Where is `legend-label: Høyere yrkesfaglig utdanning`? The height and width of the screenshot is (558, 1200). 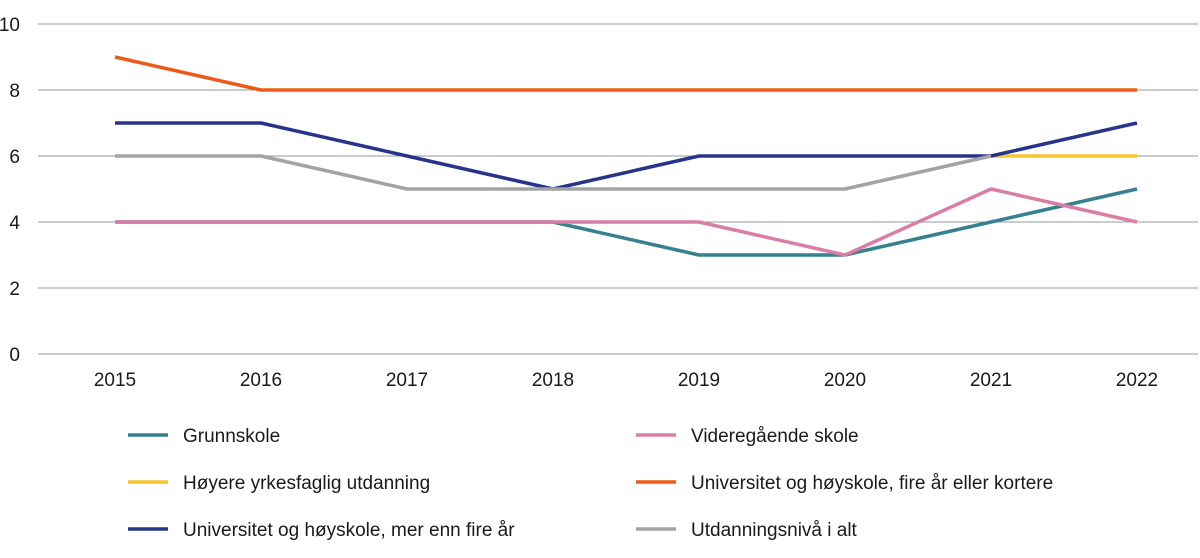 legend-label: Høyere yrkesfaglig utdanning is located at coordinates (306, 483).